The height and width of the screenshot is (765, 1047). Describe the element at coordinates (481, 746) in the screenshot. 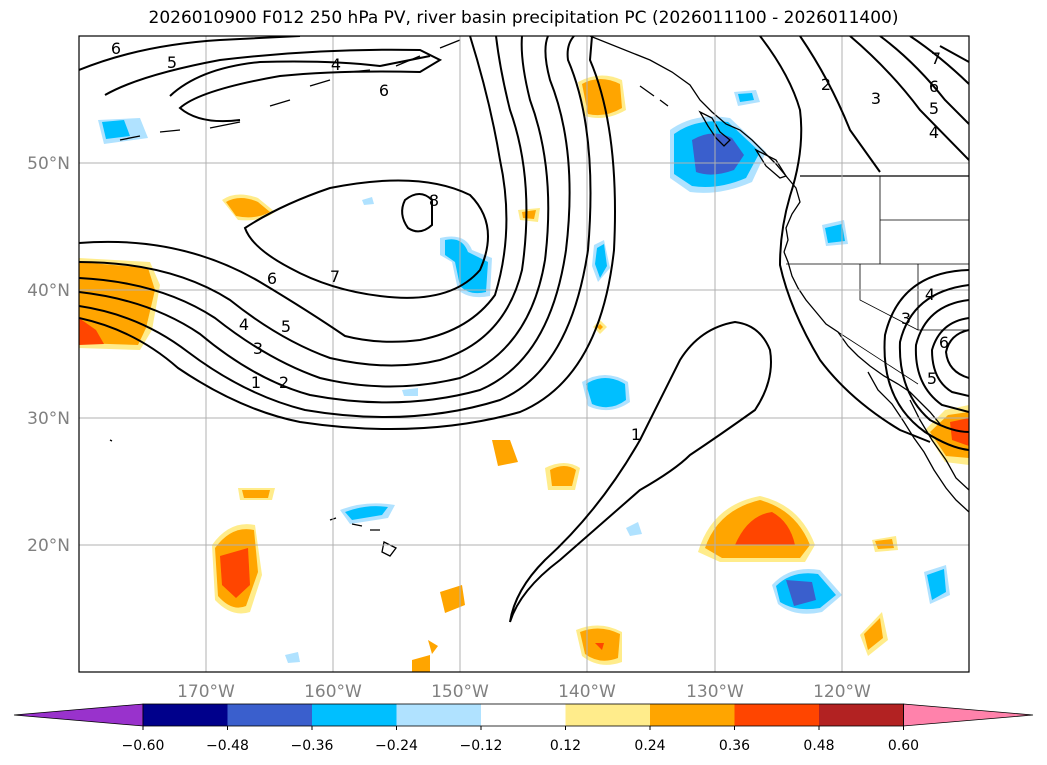

I see `colorbar-tick-label: −0.12` at that location.